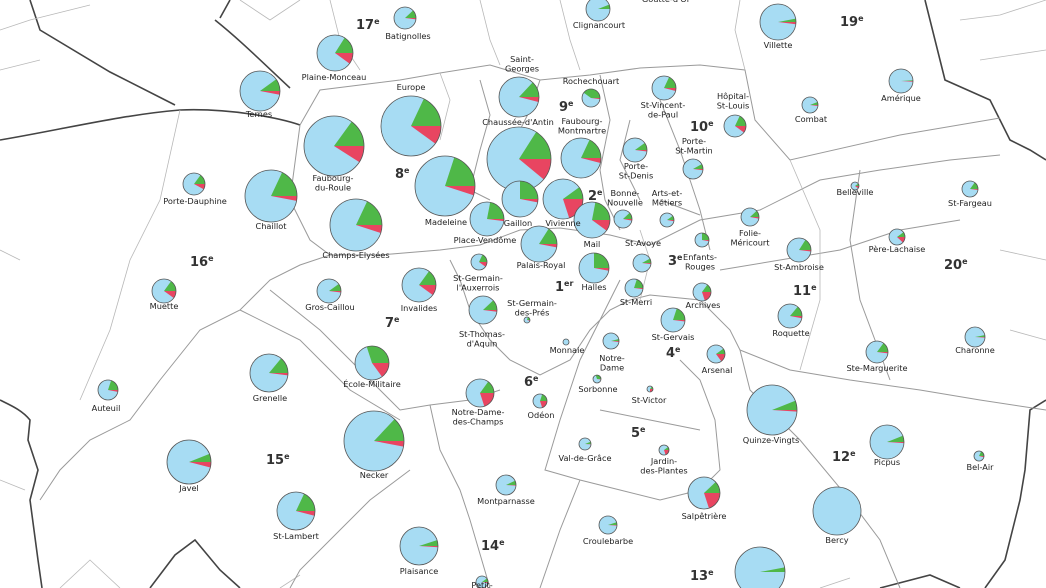  What do you see at coordinates (844, 457) in the screenshot?
I see `arrondissement-label-a12: 12e` at bounding box center [844, 457].